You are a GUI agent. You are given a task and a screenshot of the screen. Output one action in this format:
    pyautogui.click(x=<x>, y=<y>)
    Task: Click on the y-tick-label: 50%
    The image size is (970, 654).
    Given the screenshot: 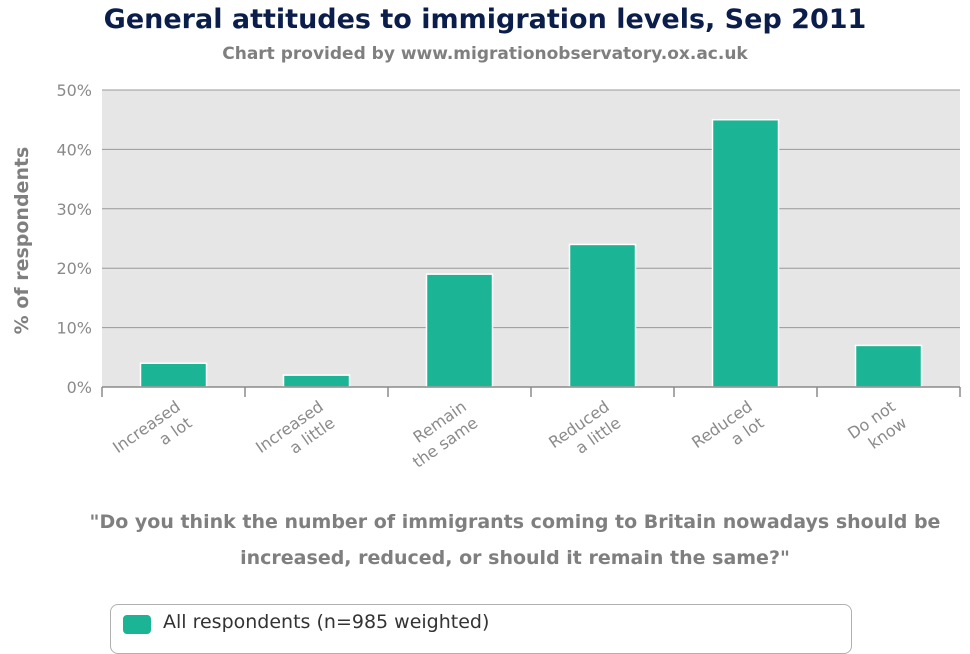 What is the action you would take?
    pyautogui.click(x=74, y=90)
    